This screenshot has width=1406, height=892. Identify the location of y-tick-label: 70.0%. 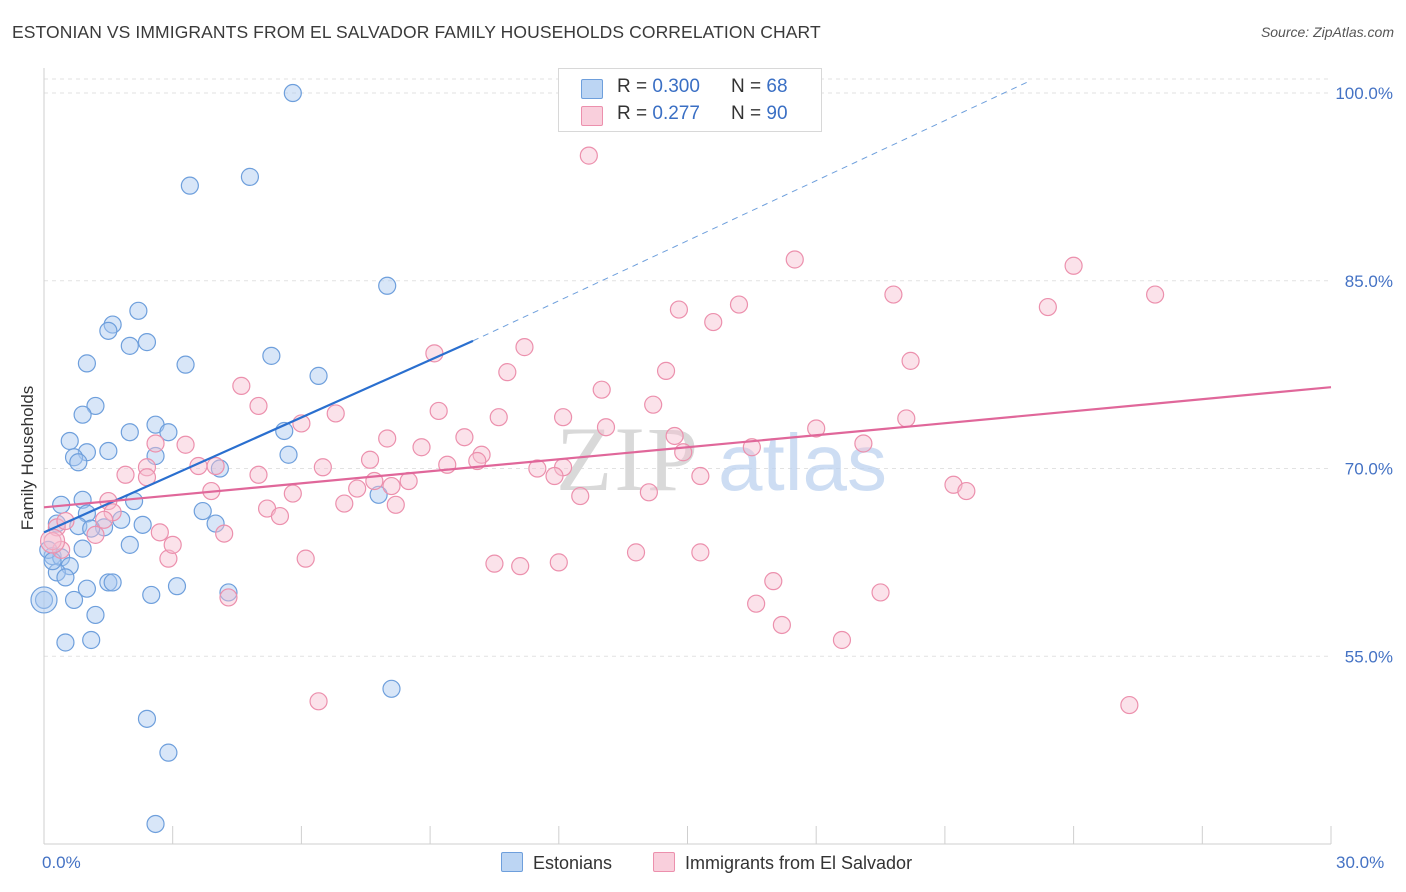
(1369, 469).